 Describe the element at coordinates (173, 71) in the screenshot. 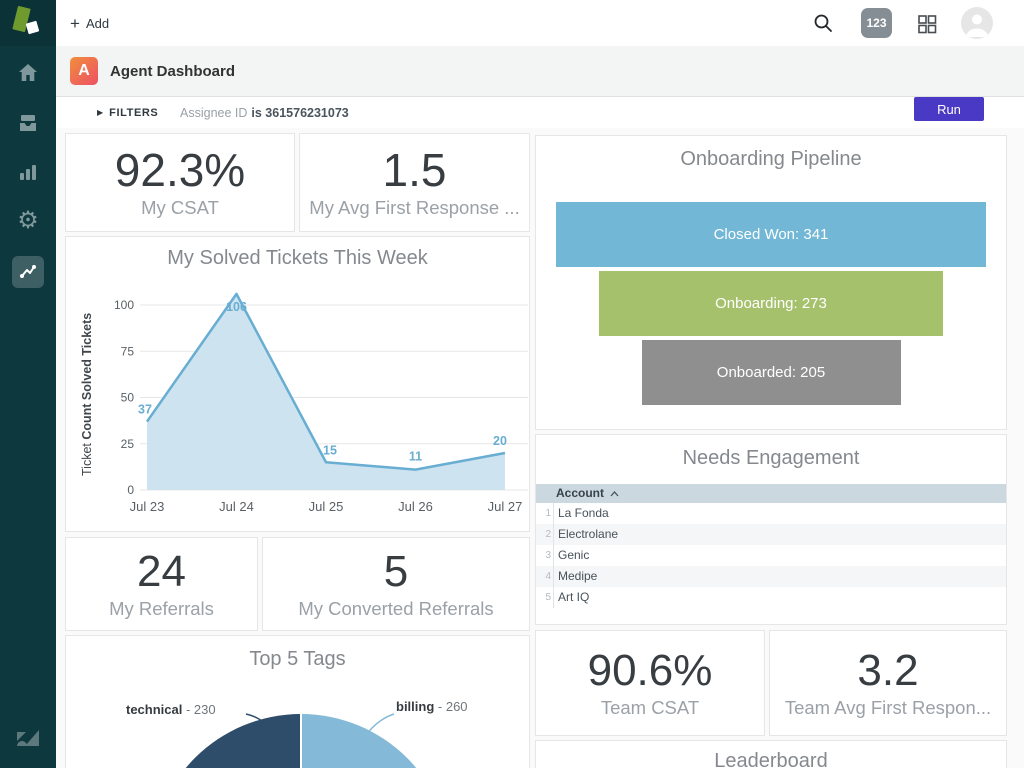

I see `page-title: Agent Dashboard` at that location.